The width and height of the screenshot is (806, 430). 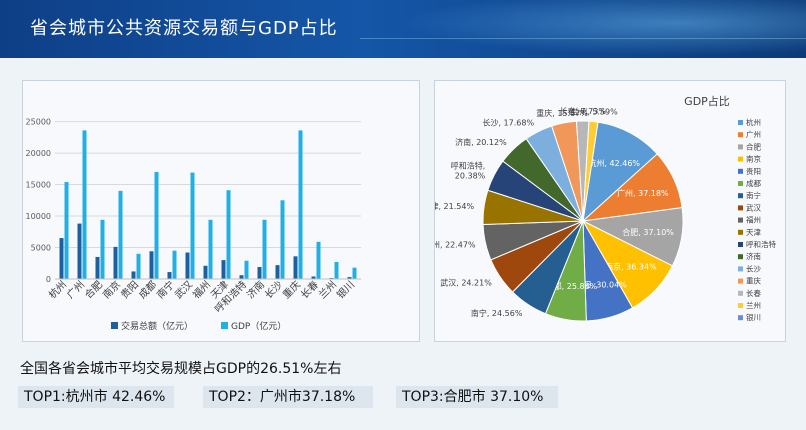 What do you see at coordinates (93, 289) in the screenshot?
I see `x-tick-label: 合肥` at bounding box center [93, 289].